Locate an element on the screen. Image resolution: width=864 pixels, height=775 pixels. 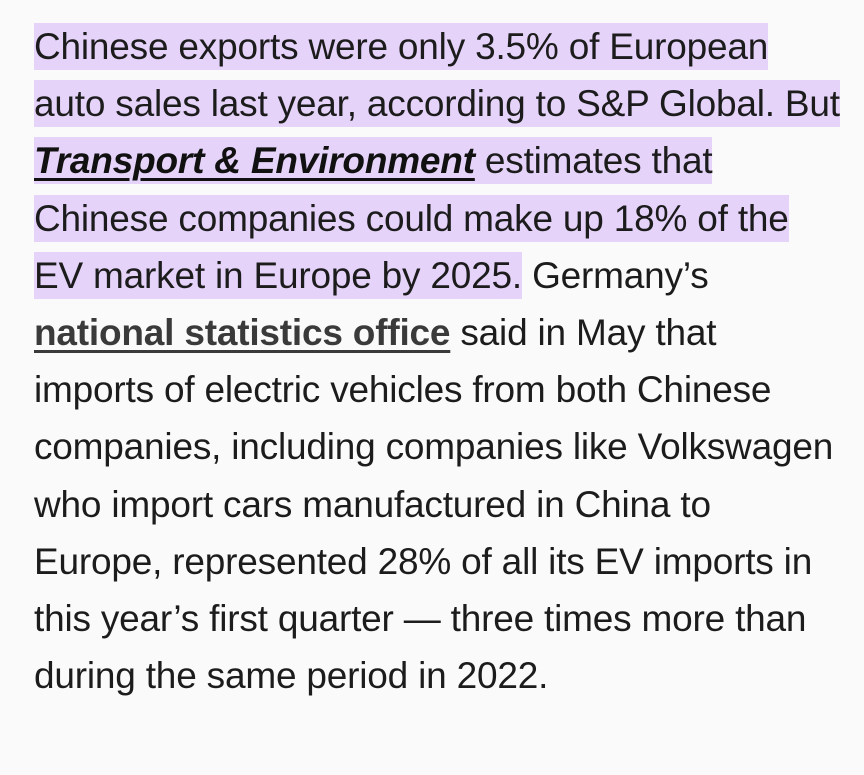
text-after-highlight: Germany’s is located at coordinates (615, 275).